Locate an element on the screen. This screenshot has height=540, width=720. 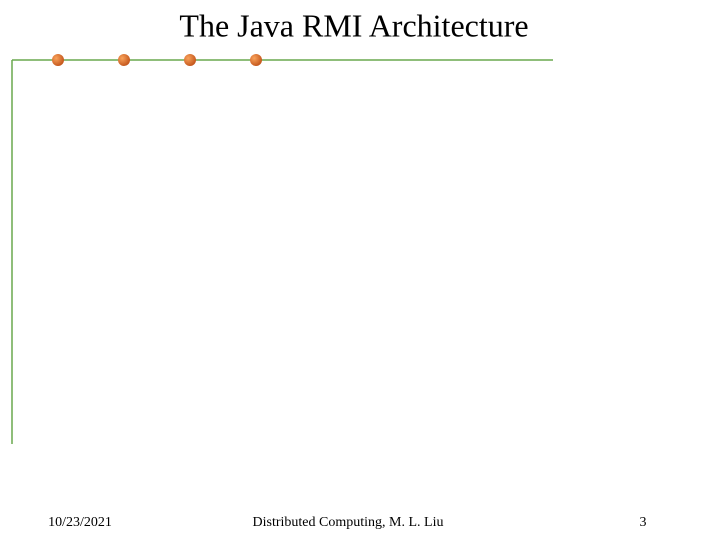
slide-title: The Java RMI Architecture is located at coordinates (353, 25).